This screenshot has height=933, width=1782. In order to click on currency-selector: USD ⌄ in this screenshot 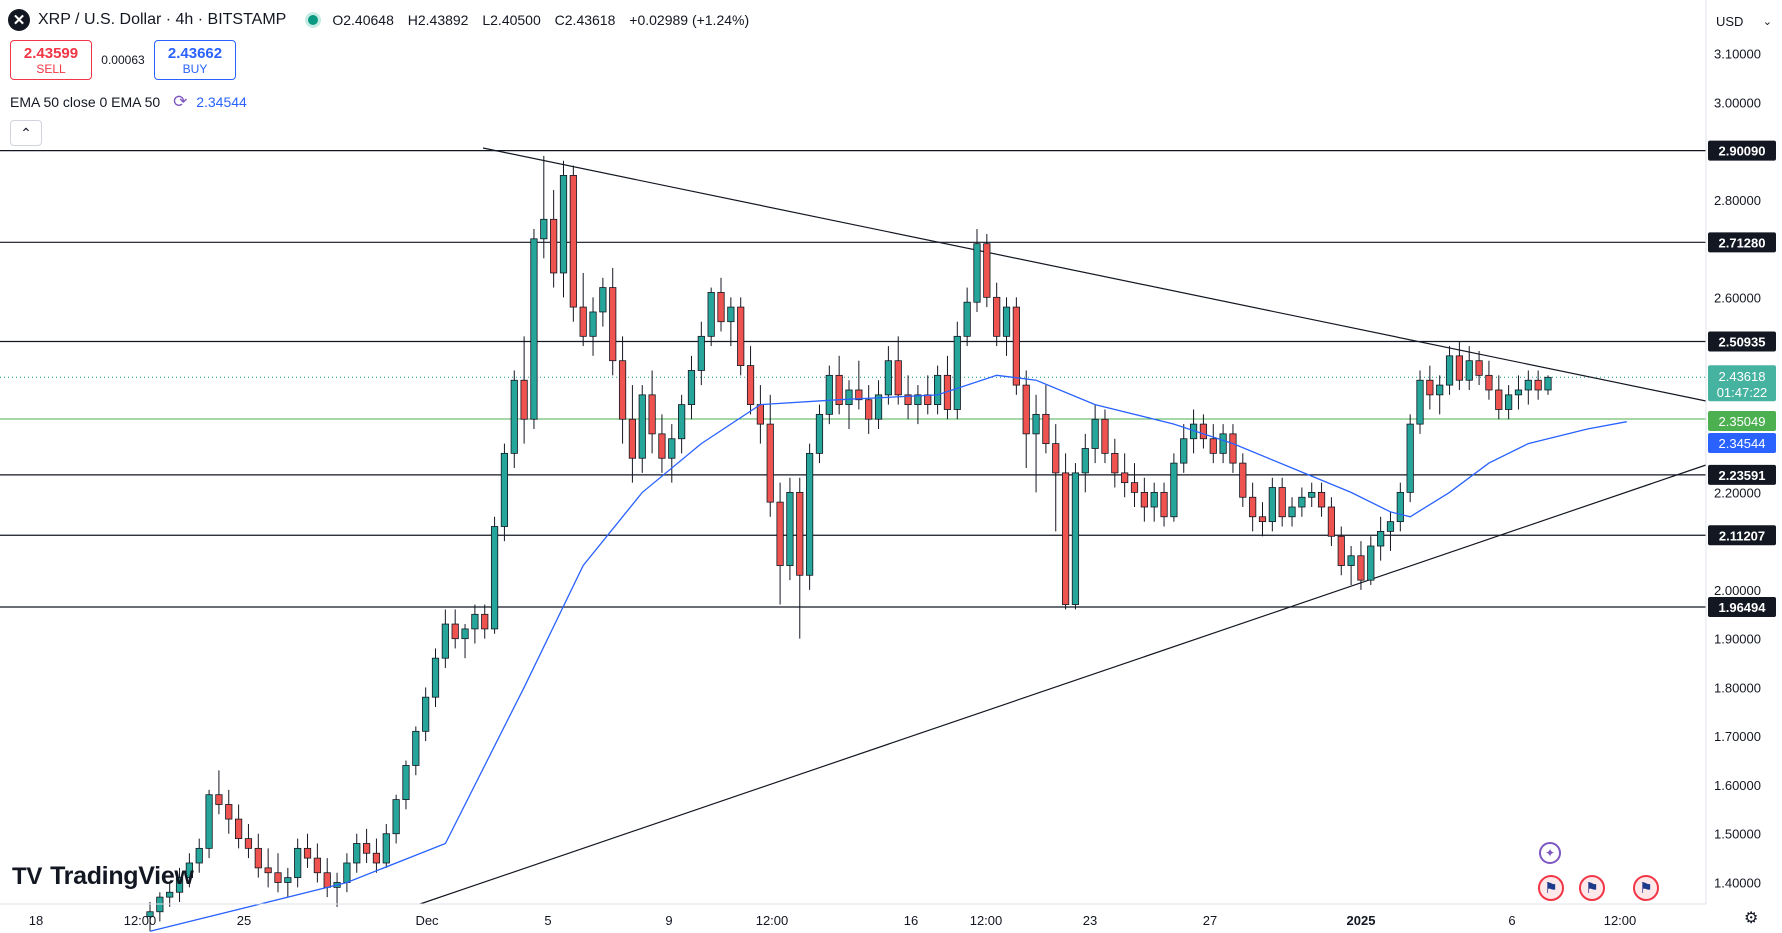, I will do `click(1743, 21)`.